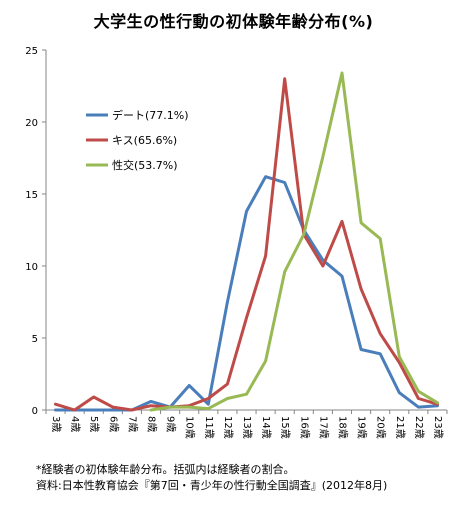  I want to click on y-tick-label: 5, so click(35, 339).